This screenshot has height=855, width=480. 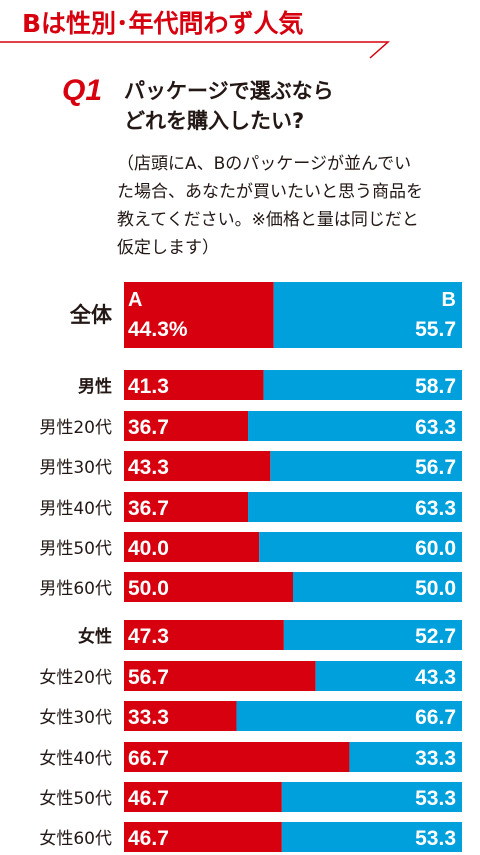 What do you see at coordinates (435, 677) in the screenshot?
I see `value-label-b: 43.3` at bounding box center [435, 677].